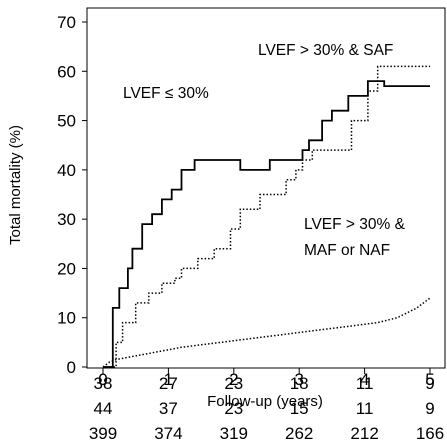  What do you see at coordinates (66, 22) in the screenshot?
I see `y-tick-label: 70` at bounding box center [66, 22].